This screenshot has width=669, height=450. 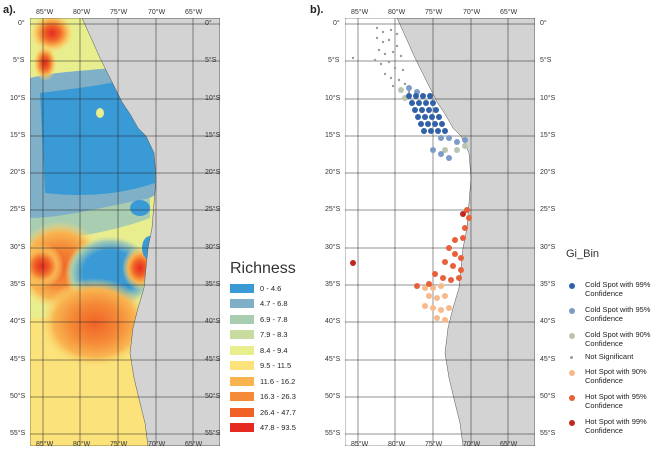 I want to click on panel-a-left-tick: 0°, so click(x=21, y=23).